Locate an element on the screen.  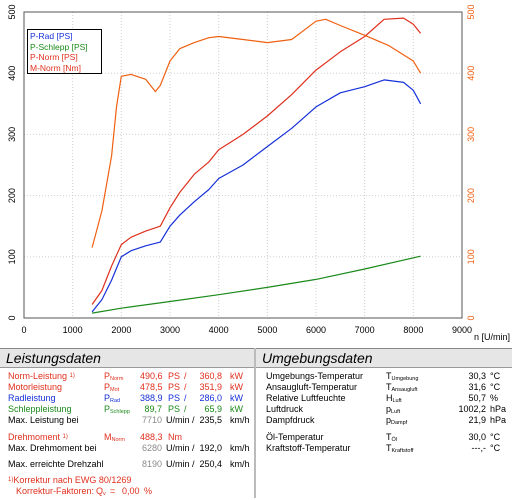
rad-ps-unit: PS is located at coordinates (174, 398).